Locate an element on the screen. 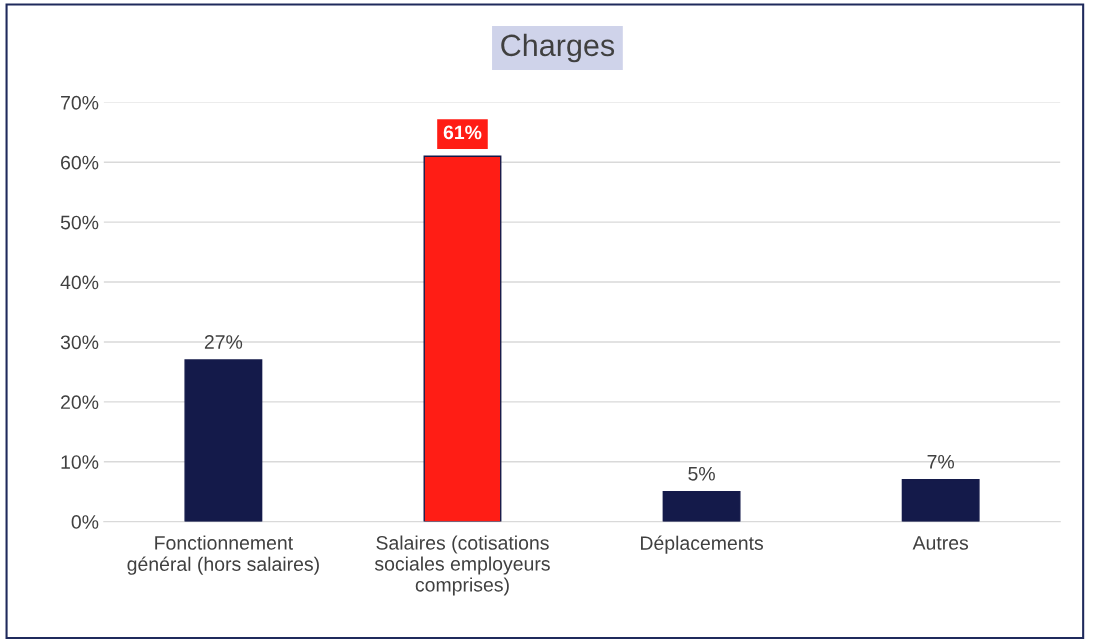  data-label: 5% is located at coordinates (701, 473).